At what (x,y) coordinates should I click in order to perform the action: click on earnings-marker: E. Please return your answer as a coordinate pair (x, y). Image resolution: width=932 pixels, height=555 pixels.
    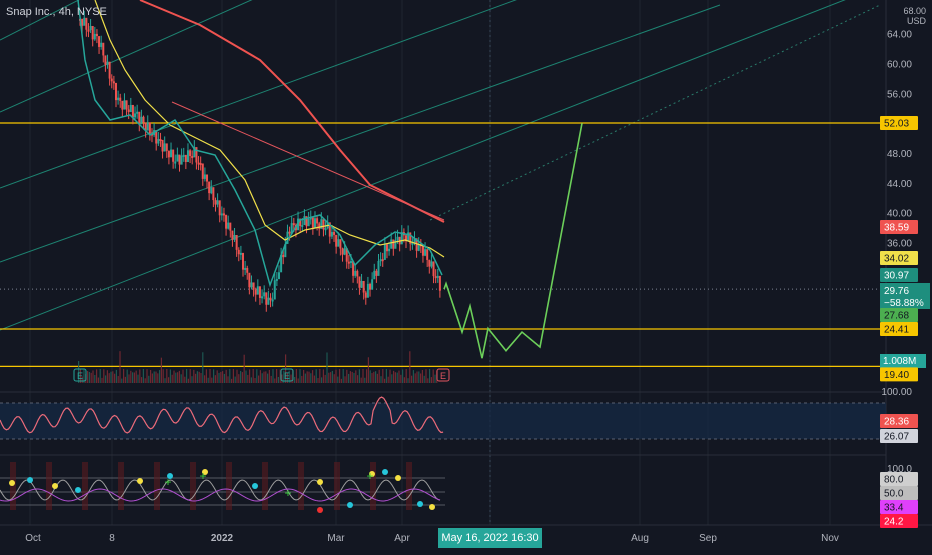
    Looking at the image, I should click on (443, 375).